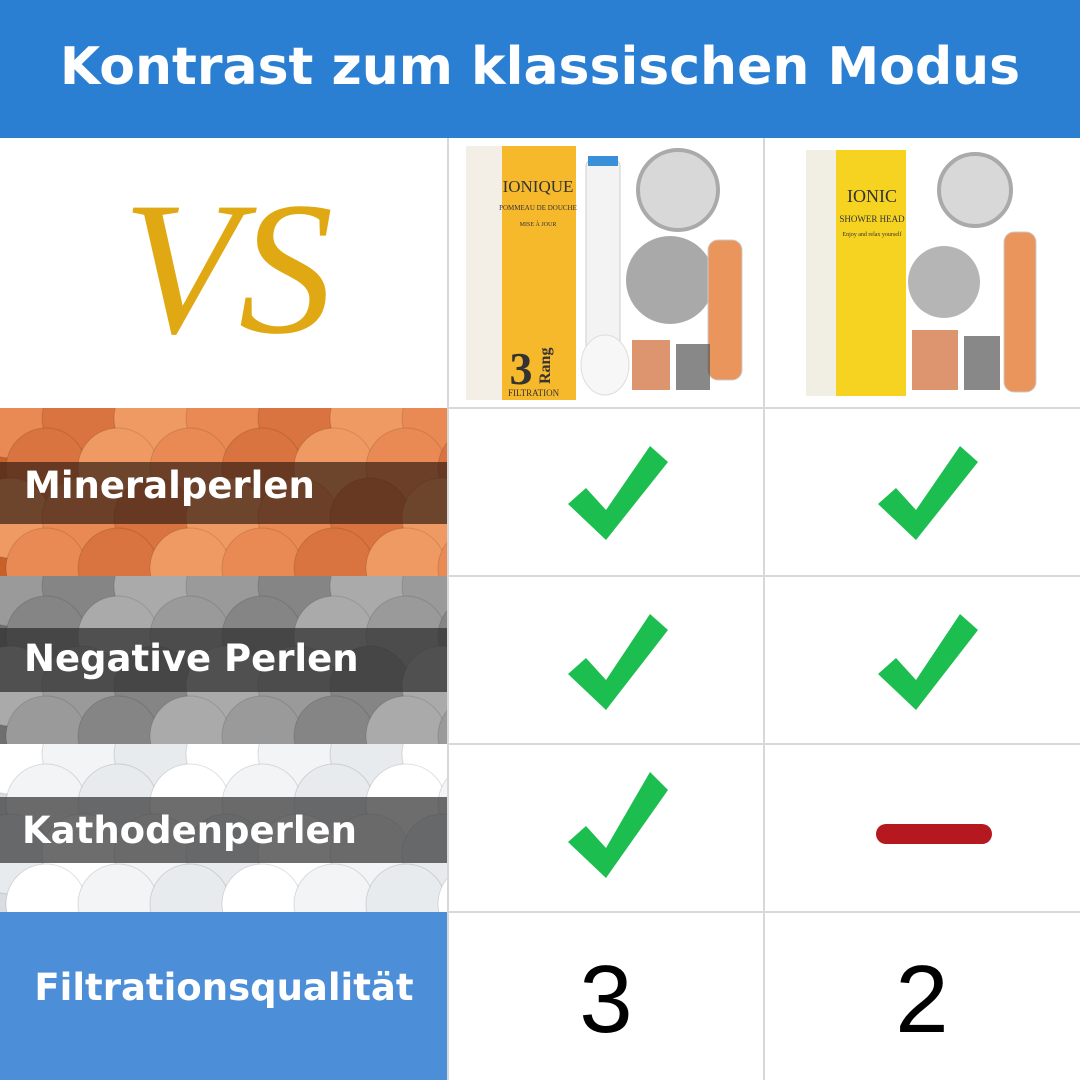 Image resolution: width=1080 pixels, height=1080 pixels. Describe the element at coordinates (521, 368) in the screenshot. I see `product-rank-number: 3` at that location.